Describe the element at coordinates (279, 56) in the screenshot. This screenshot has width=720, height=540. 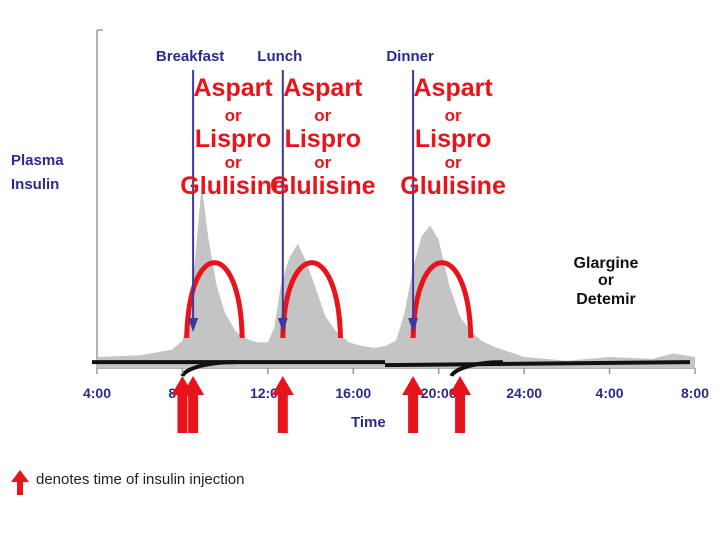
I see `meal-label-lunch: Lunch` at that location.